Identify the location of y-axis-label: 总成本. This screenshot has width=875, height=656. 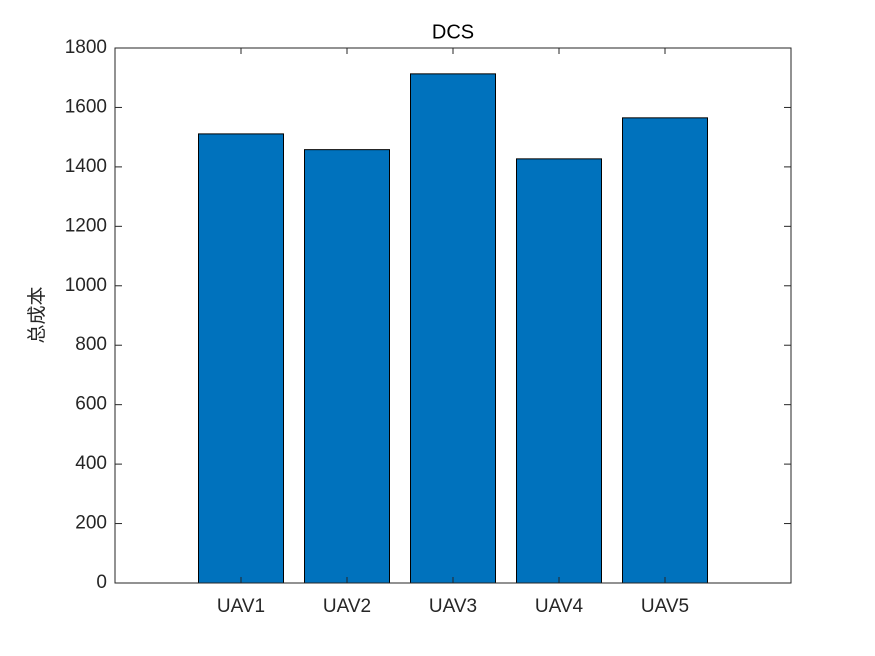
(37, 314).